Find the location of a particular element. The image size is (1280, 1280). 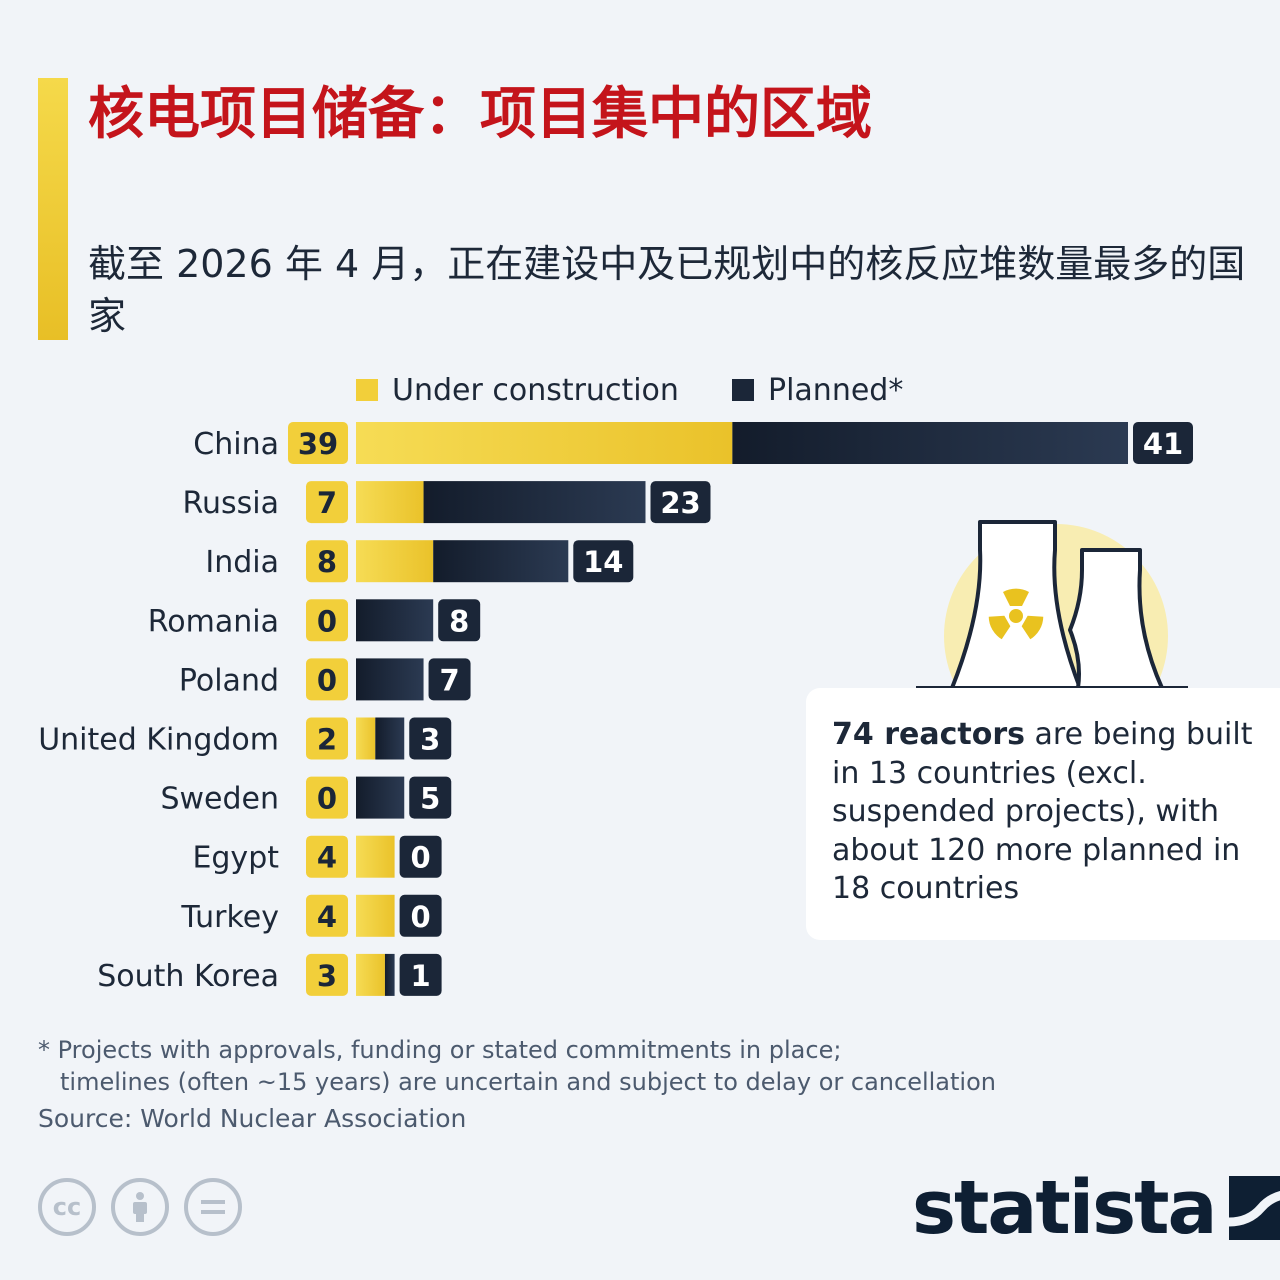

statista-logo: statista is located at coordinates (1096, 1208).